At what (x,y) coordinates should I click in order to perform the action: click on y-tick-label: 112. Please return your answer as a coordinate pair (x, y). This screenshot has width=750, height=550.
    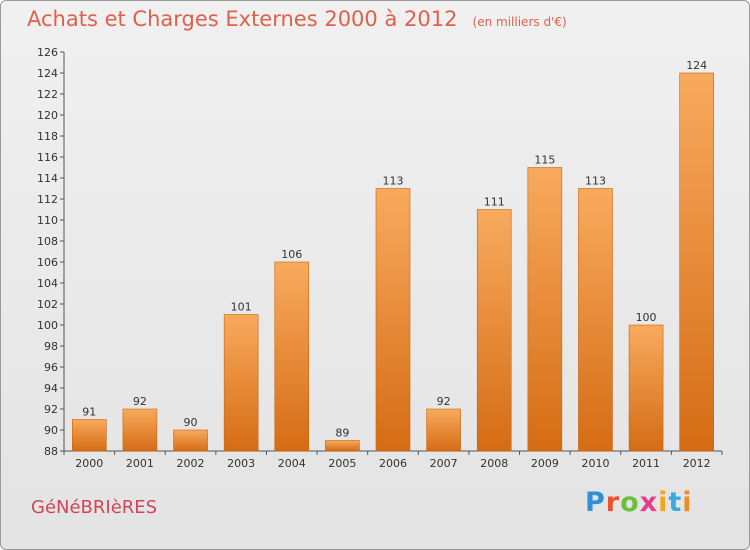
    Looking at the image, I should click on (47, 199).